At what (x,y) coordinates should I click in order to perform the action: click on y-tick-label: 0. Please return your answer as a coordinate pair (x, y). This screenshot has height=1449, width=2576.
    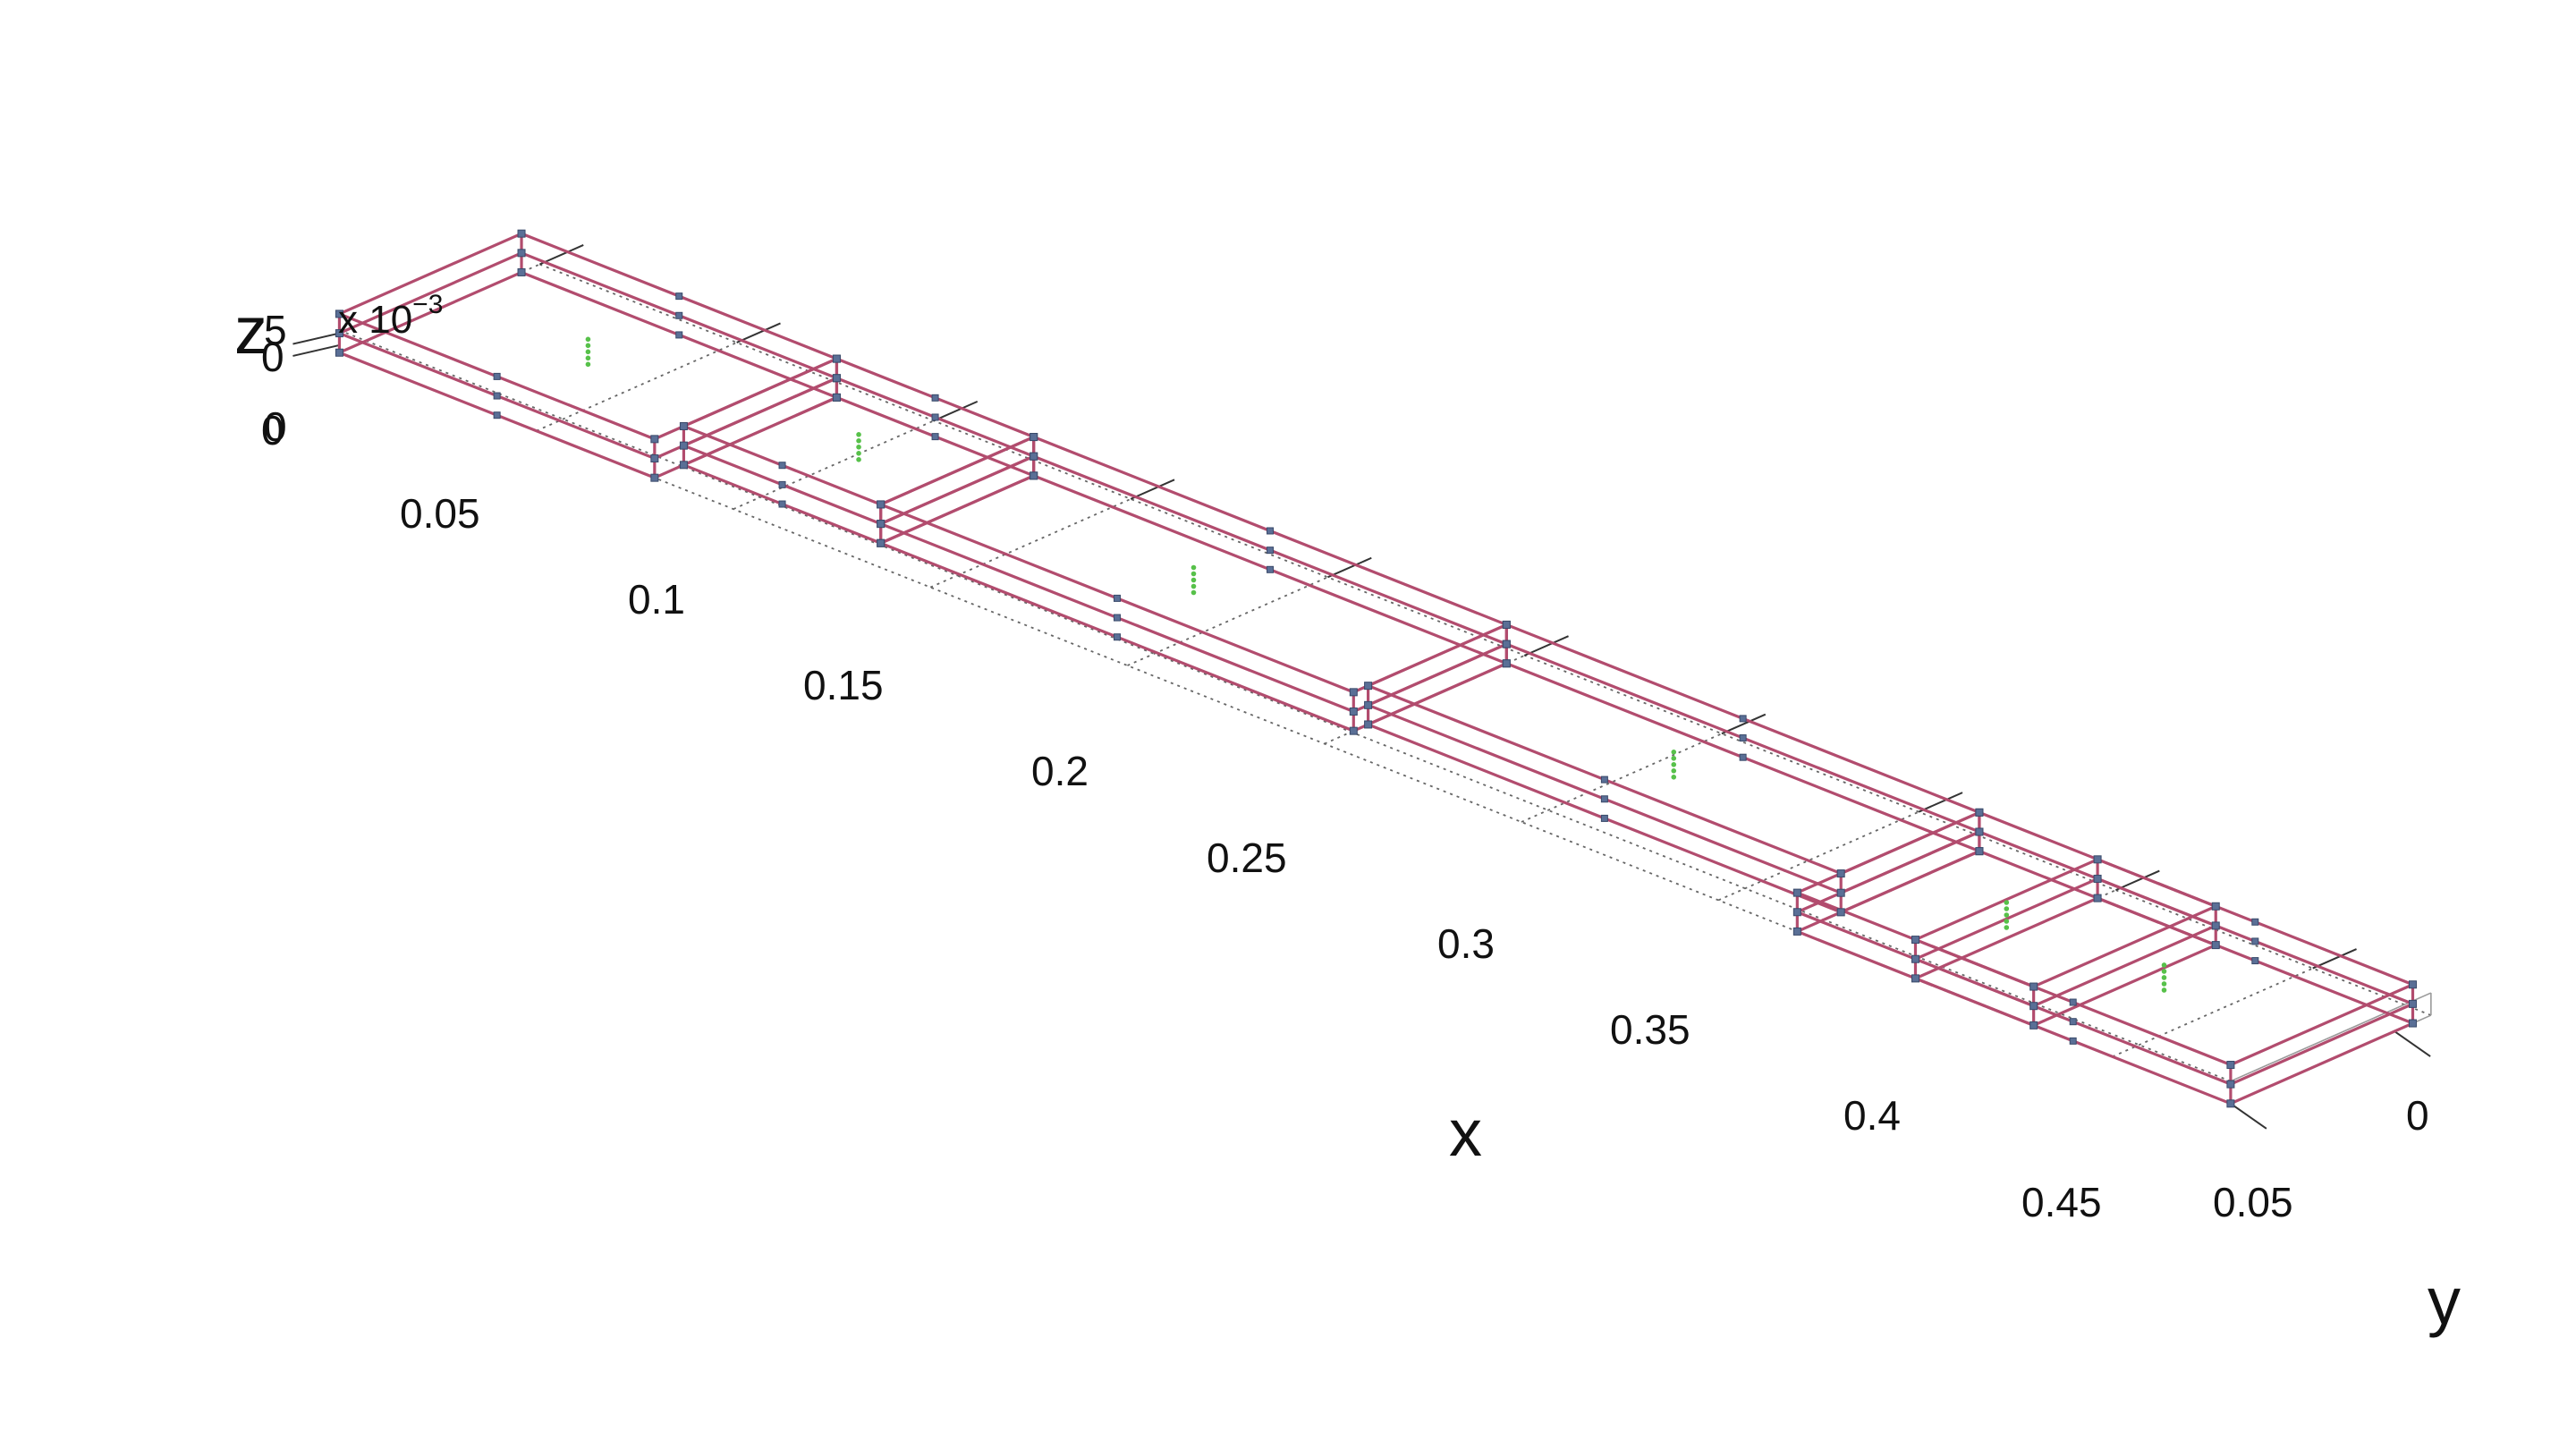
    Looking at the image, I should click on (2417, 1115).